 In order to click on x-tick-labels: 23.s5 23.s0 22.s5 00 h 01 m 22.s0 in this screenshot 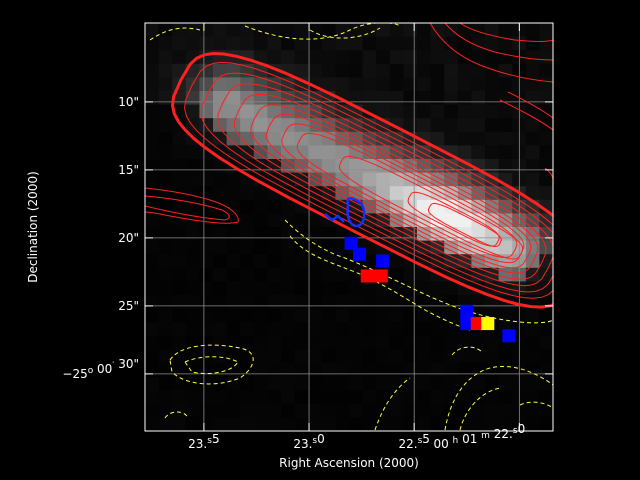, I will do `click(356, 436)`.